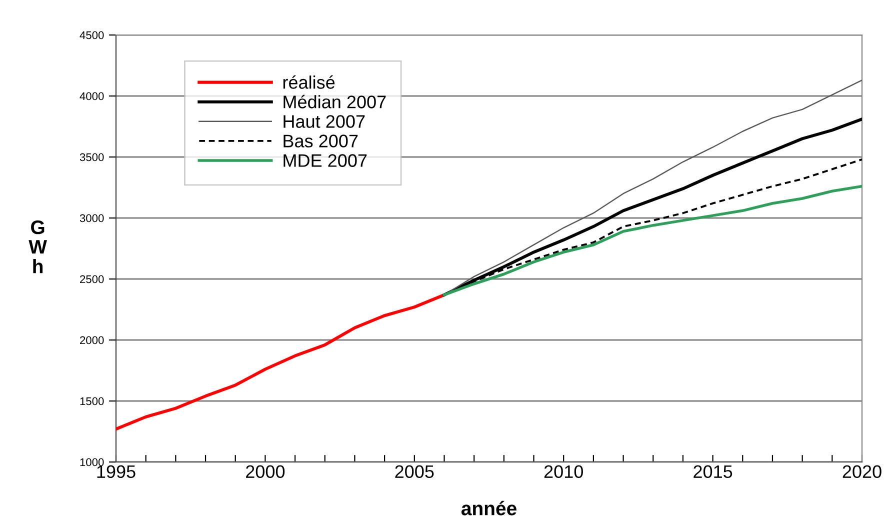  I want to click on y-axis-title: GWh, so click(37, 247).